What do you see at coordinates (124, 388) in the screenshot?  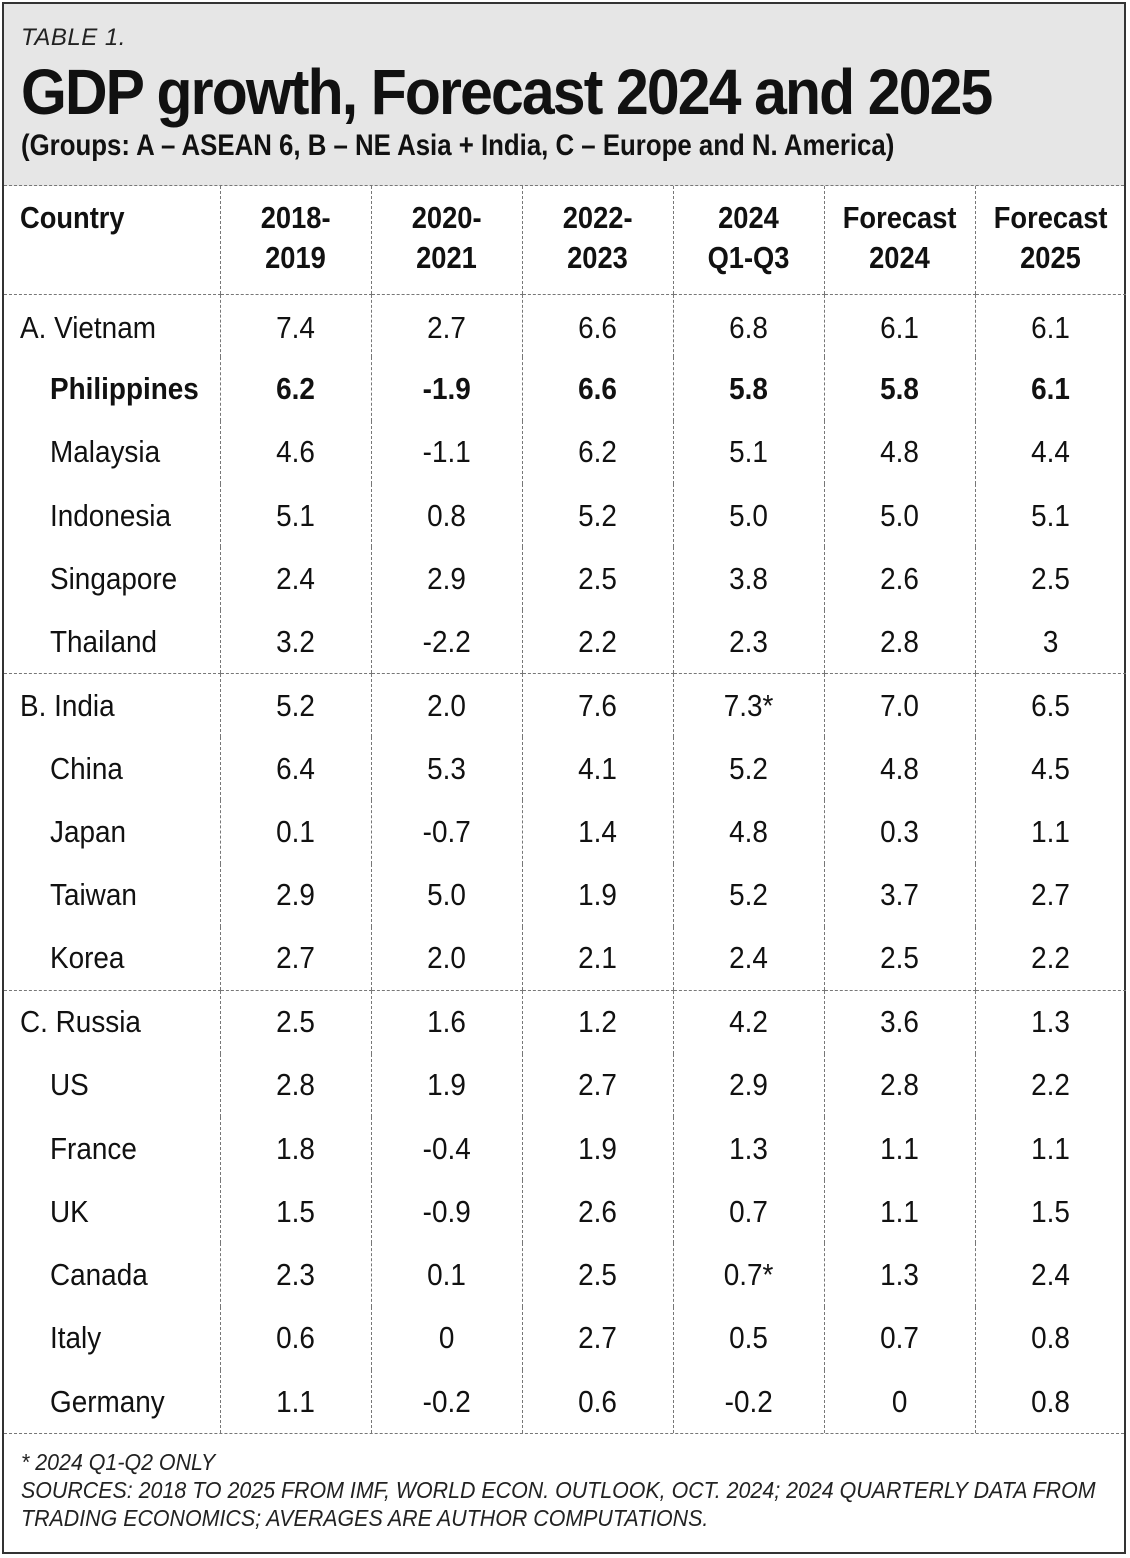 I see `country-name: Philippines` at bounding box center [124, 388].